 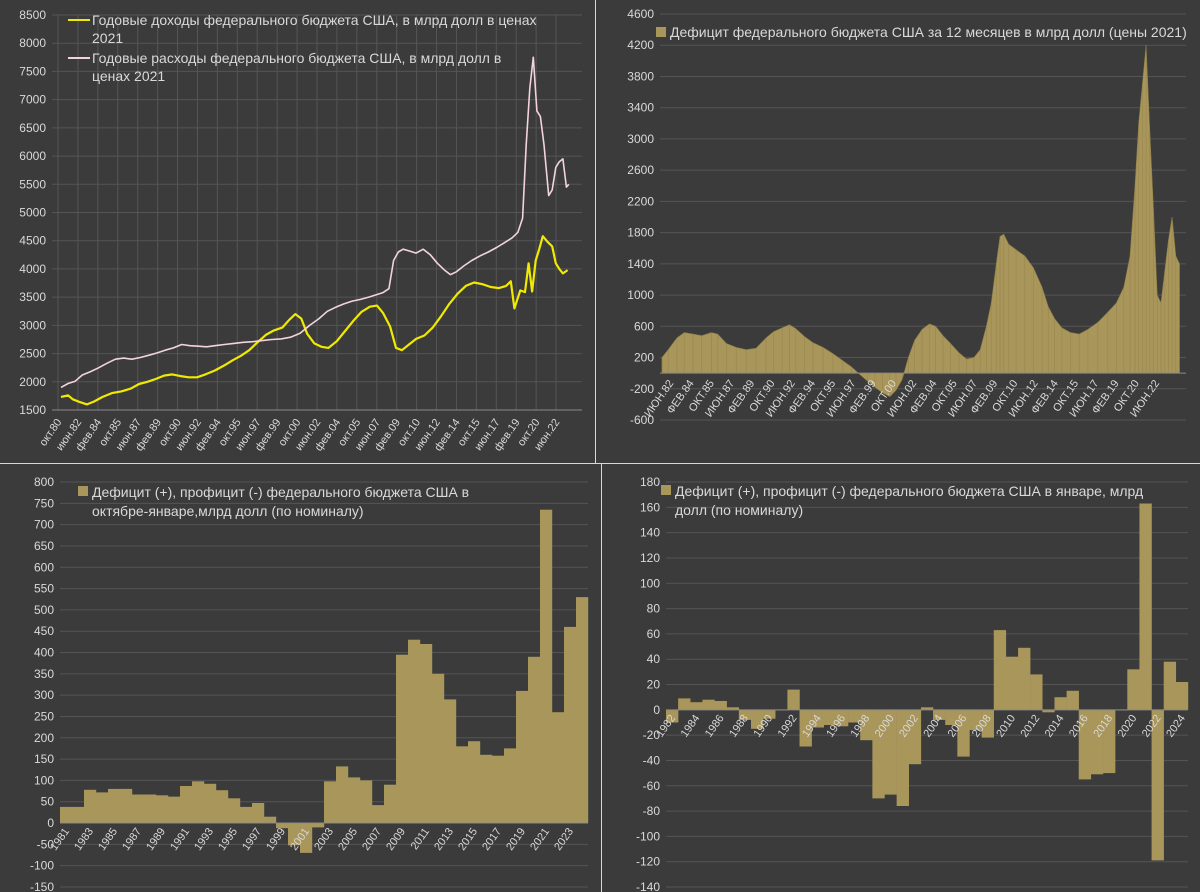 What do you see at coordinates (927, 708) in the screenshot?
I see `bar-2003` at bounding box center [927, 708].